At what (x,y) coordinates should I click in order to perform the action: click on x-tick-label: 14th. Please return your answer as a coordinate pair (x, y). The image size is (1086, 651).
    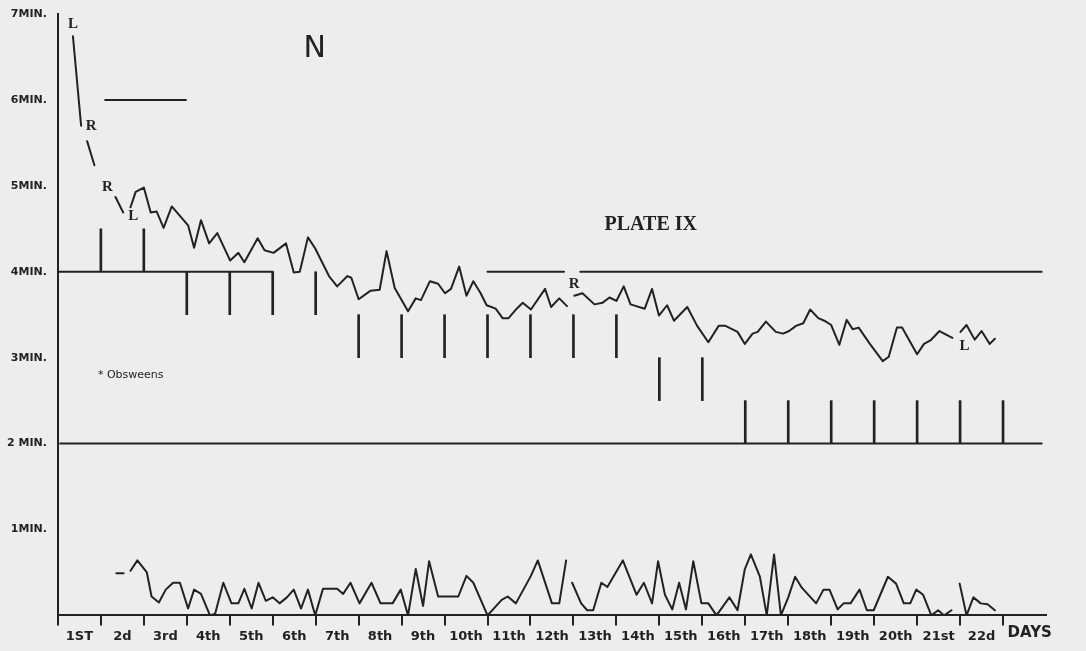
    Looking at the image, I should click on (638, 635).